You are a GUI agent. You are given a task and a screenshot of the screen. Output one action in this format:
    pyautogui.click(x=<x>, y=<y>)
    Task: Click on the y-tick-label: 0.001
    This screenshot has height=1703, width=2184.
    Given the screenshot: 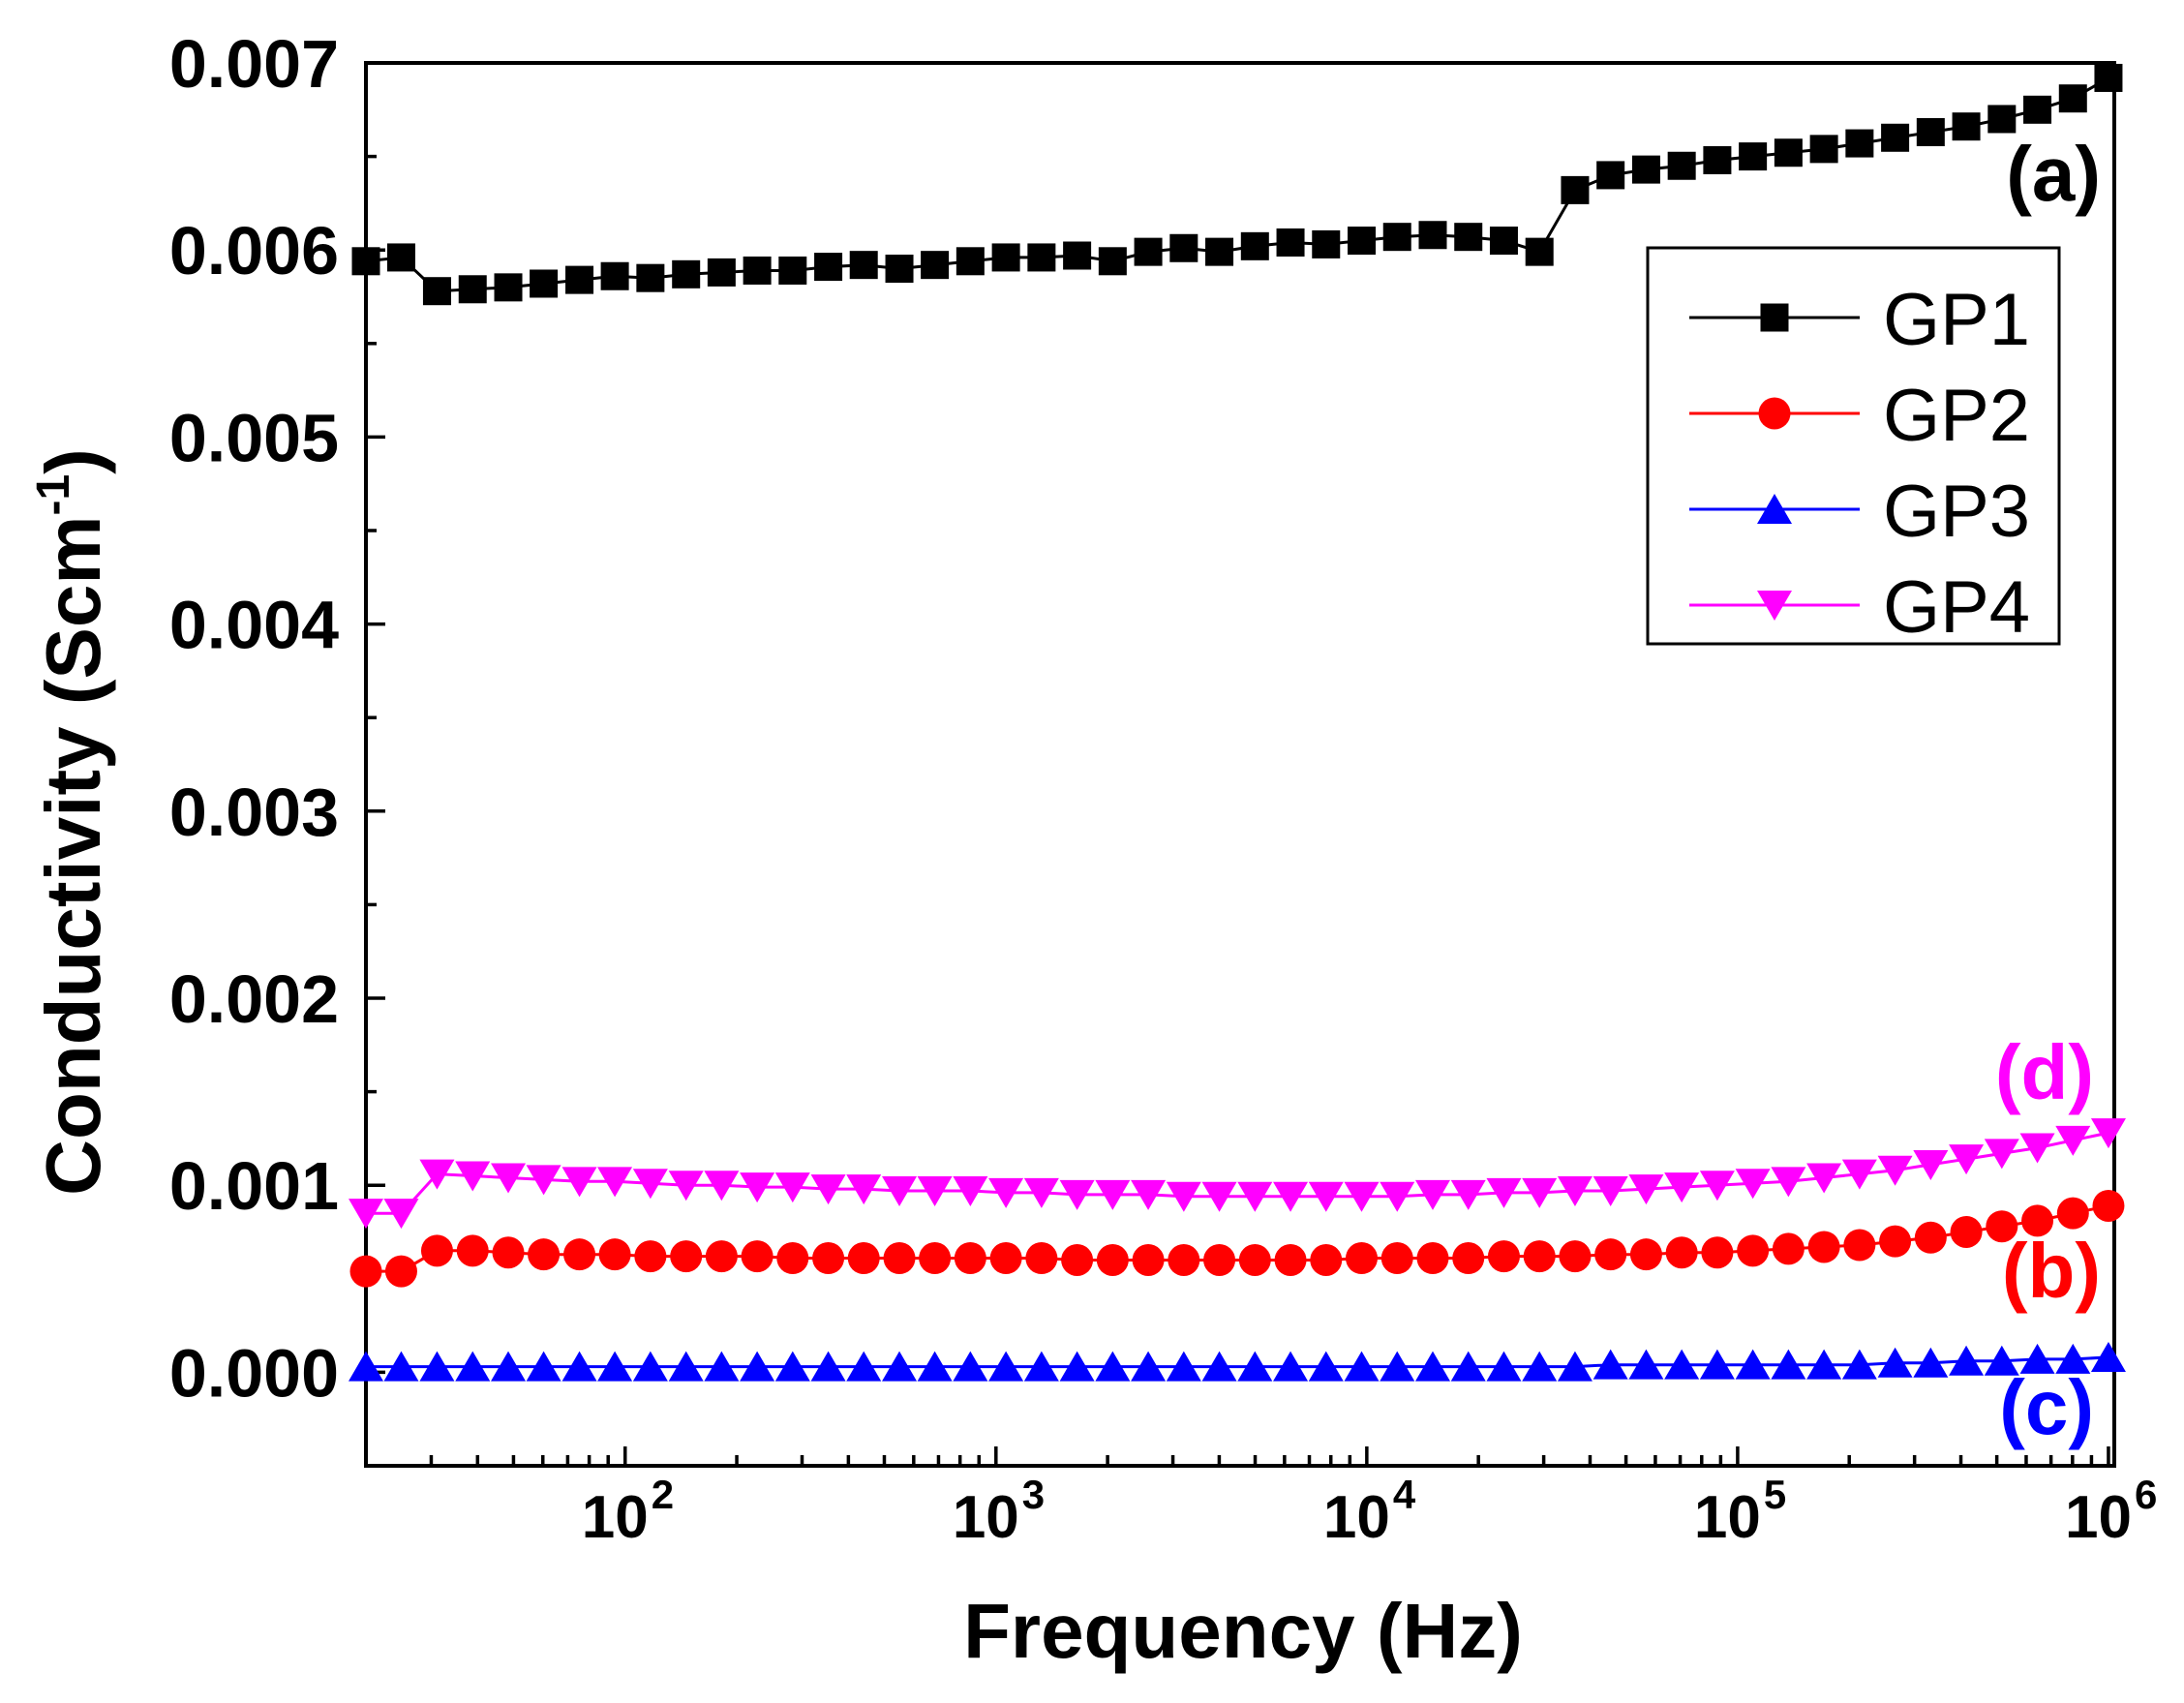 What is the action you would take?
    pyautogui.click(x=254, y=1186)
    